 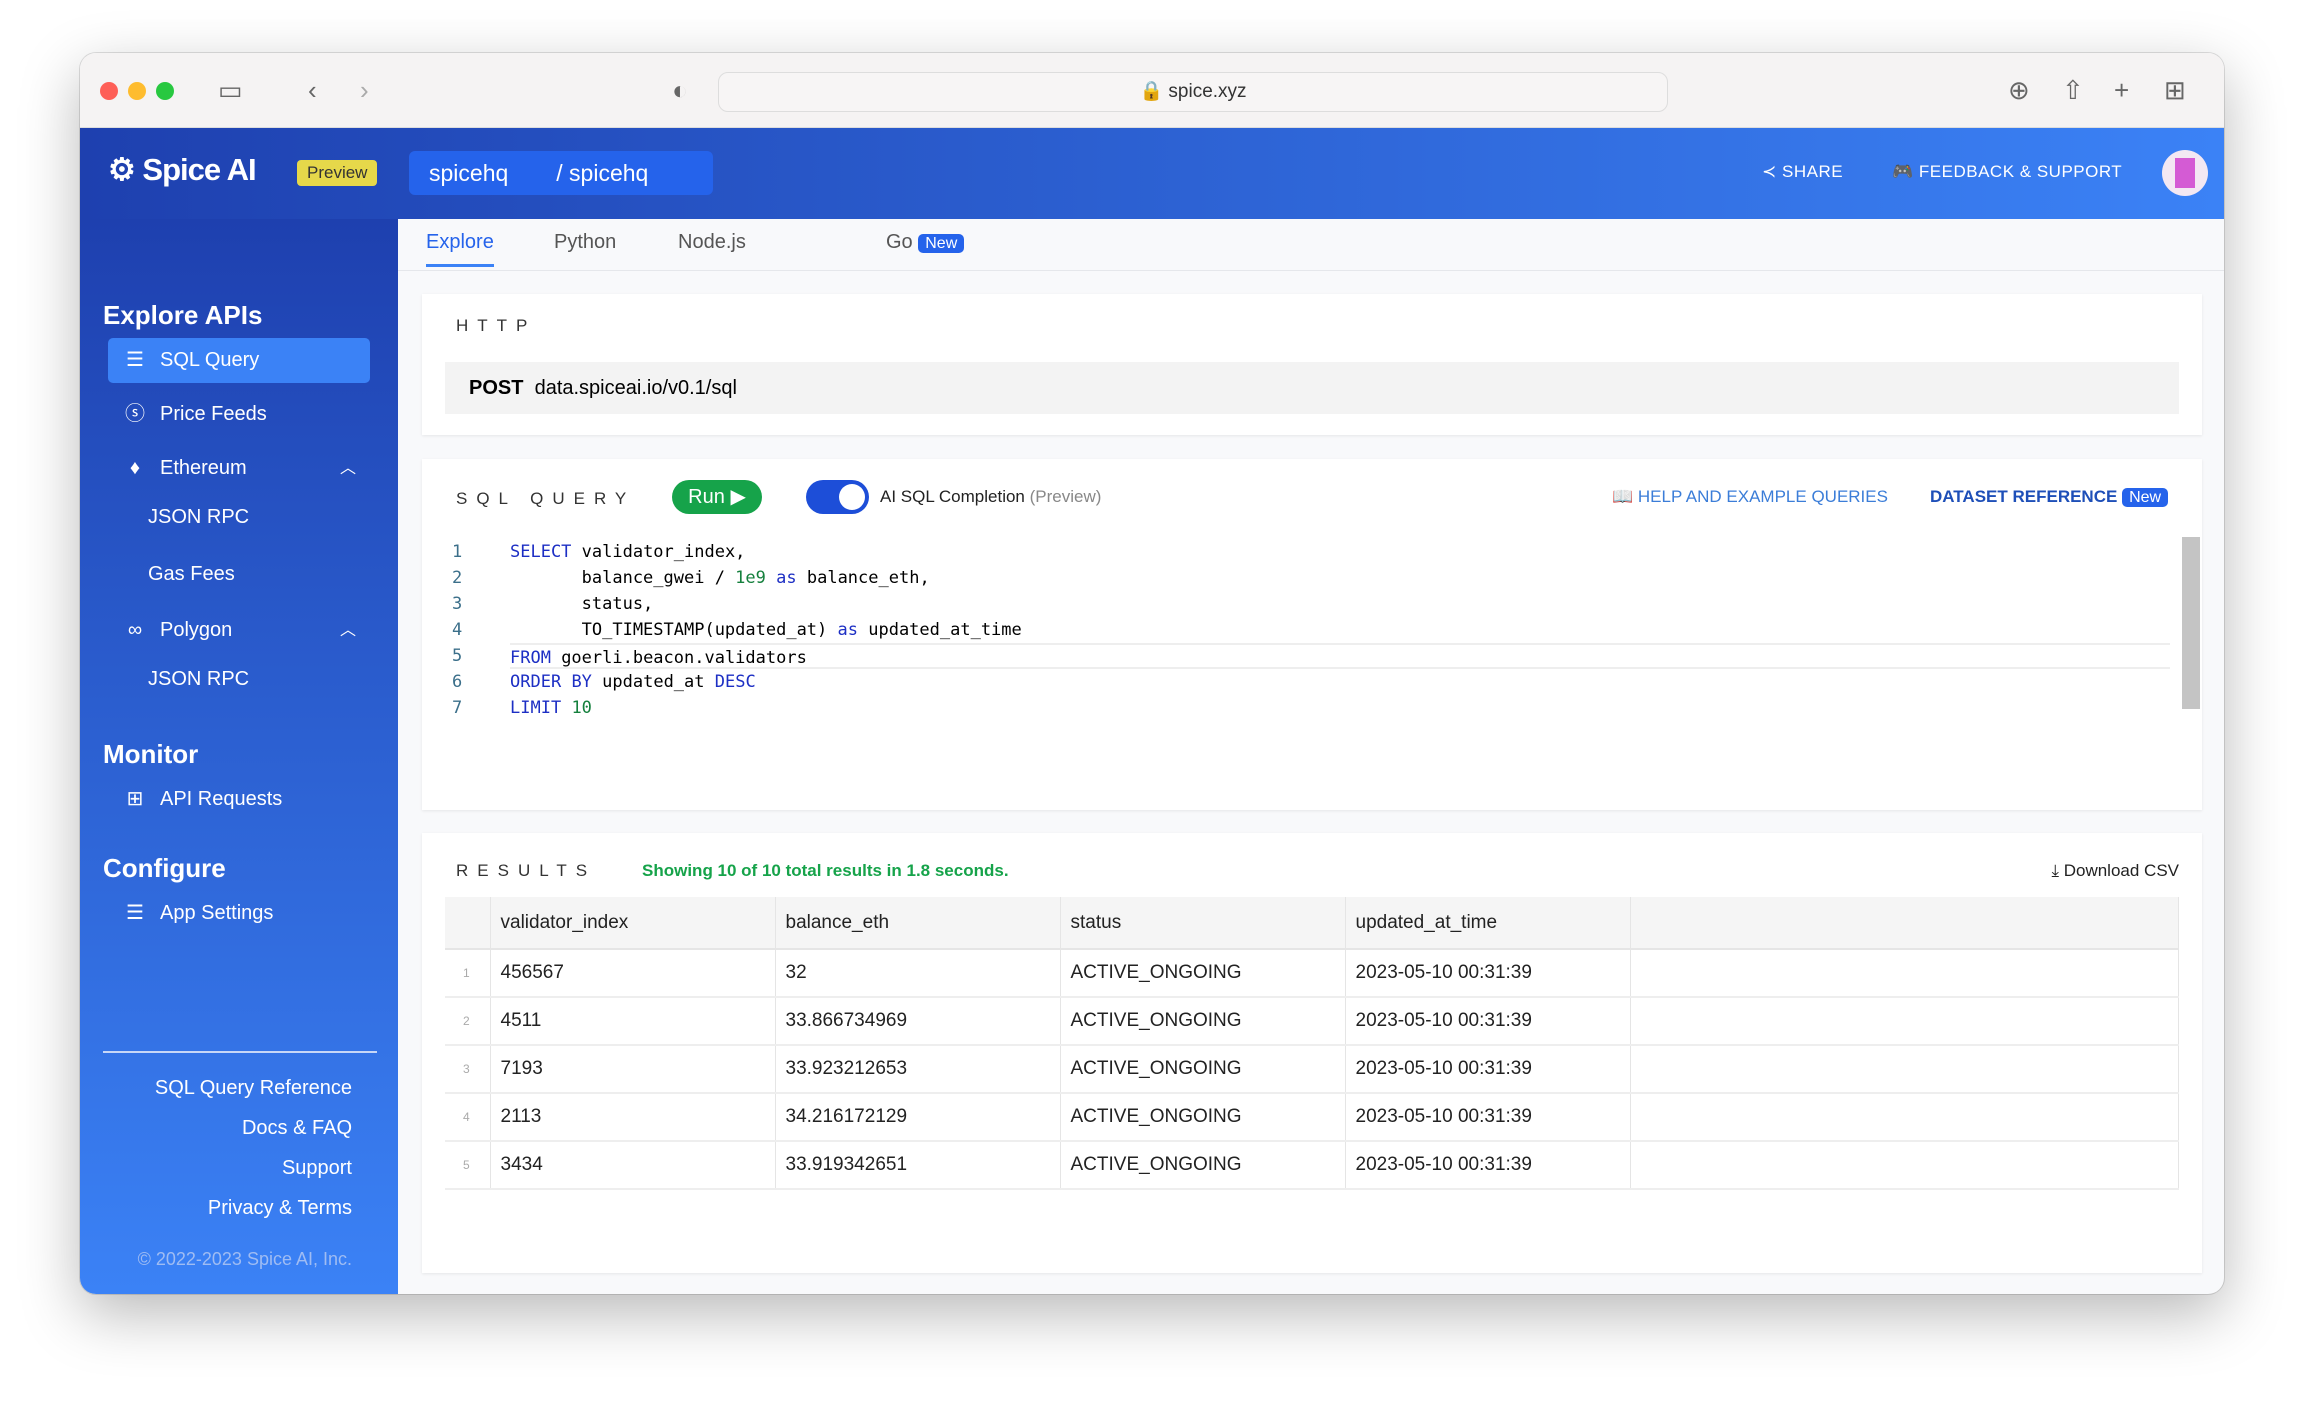 I want to click on app-name: / spicehq, so click(x=602, y=173).